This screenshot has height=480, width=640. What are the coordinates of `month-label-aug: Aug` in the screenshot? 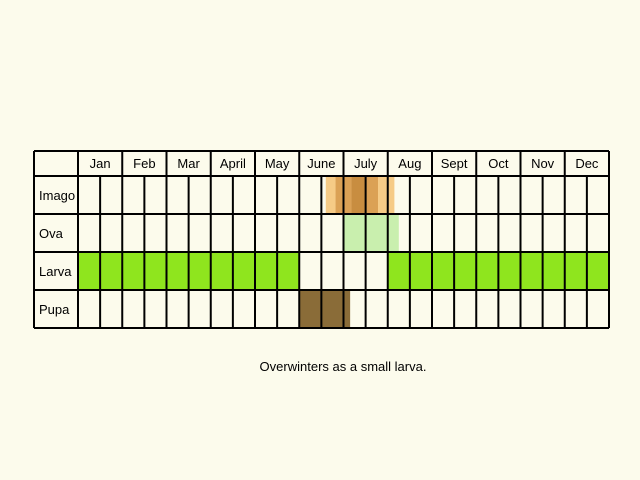 It's located at (409, 163).